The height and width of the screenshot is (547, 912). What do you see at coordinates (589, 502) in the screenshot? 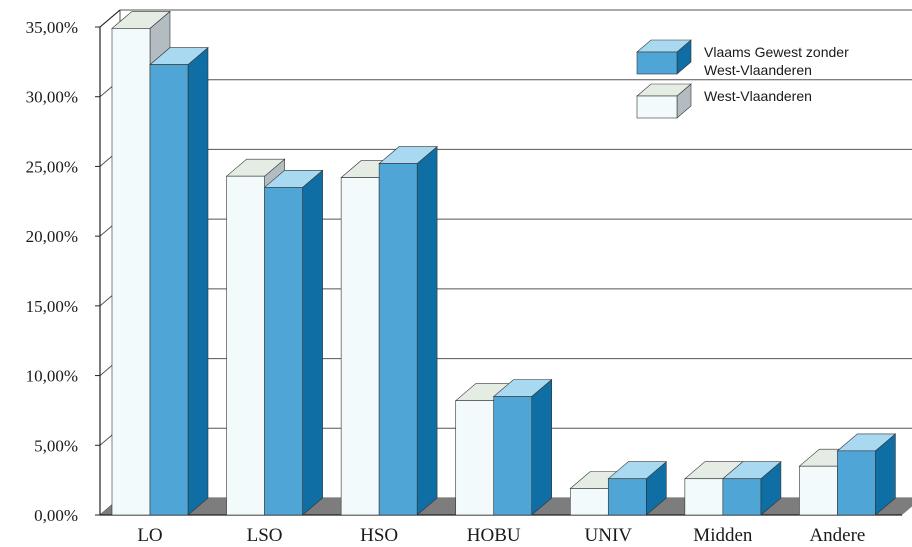
I see `bar-west-univ-front` at bounding box center [589, 502].